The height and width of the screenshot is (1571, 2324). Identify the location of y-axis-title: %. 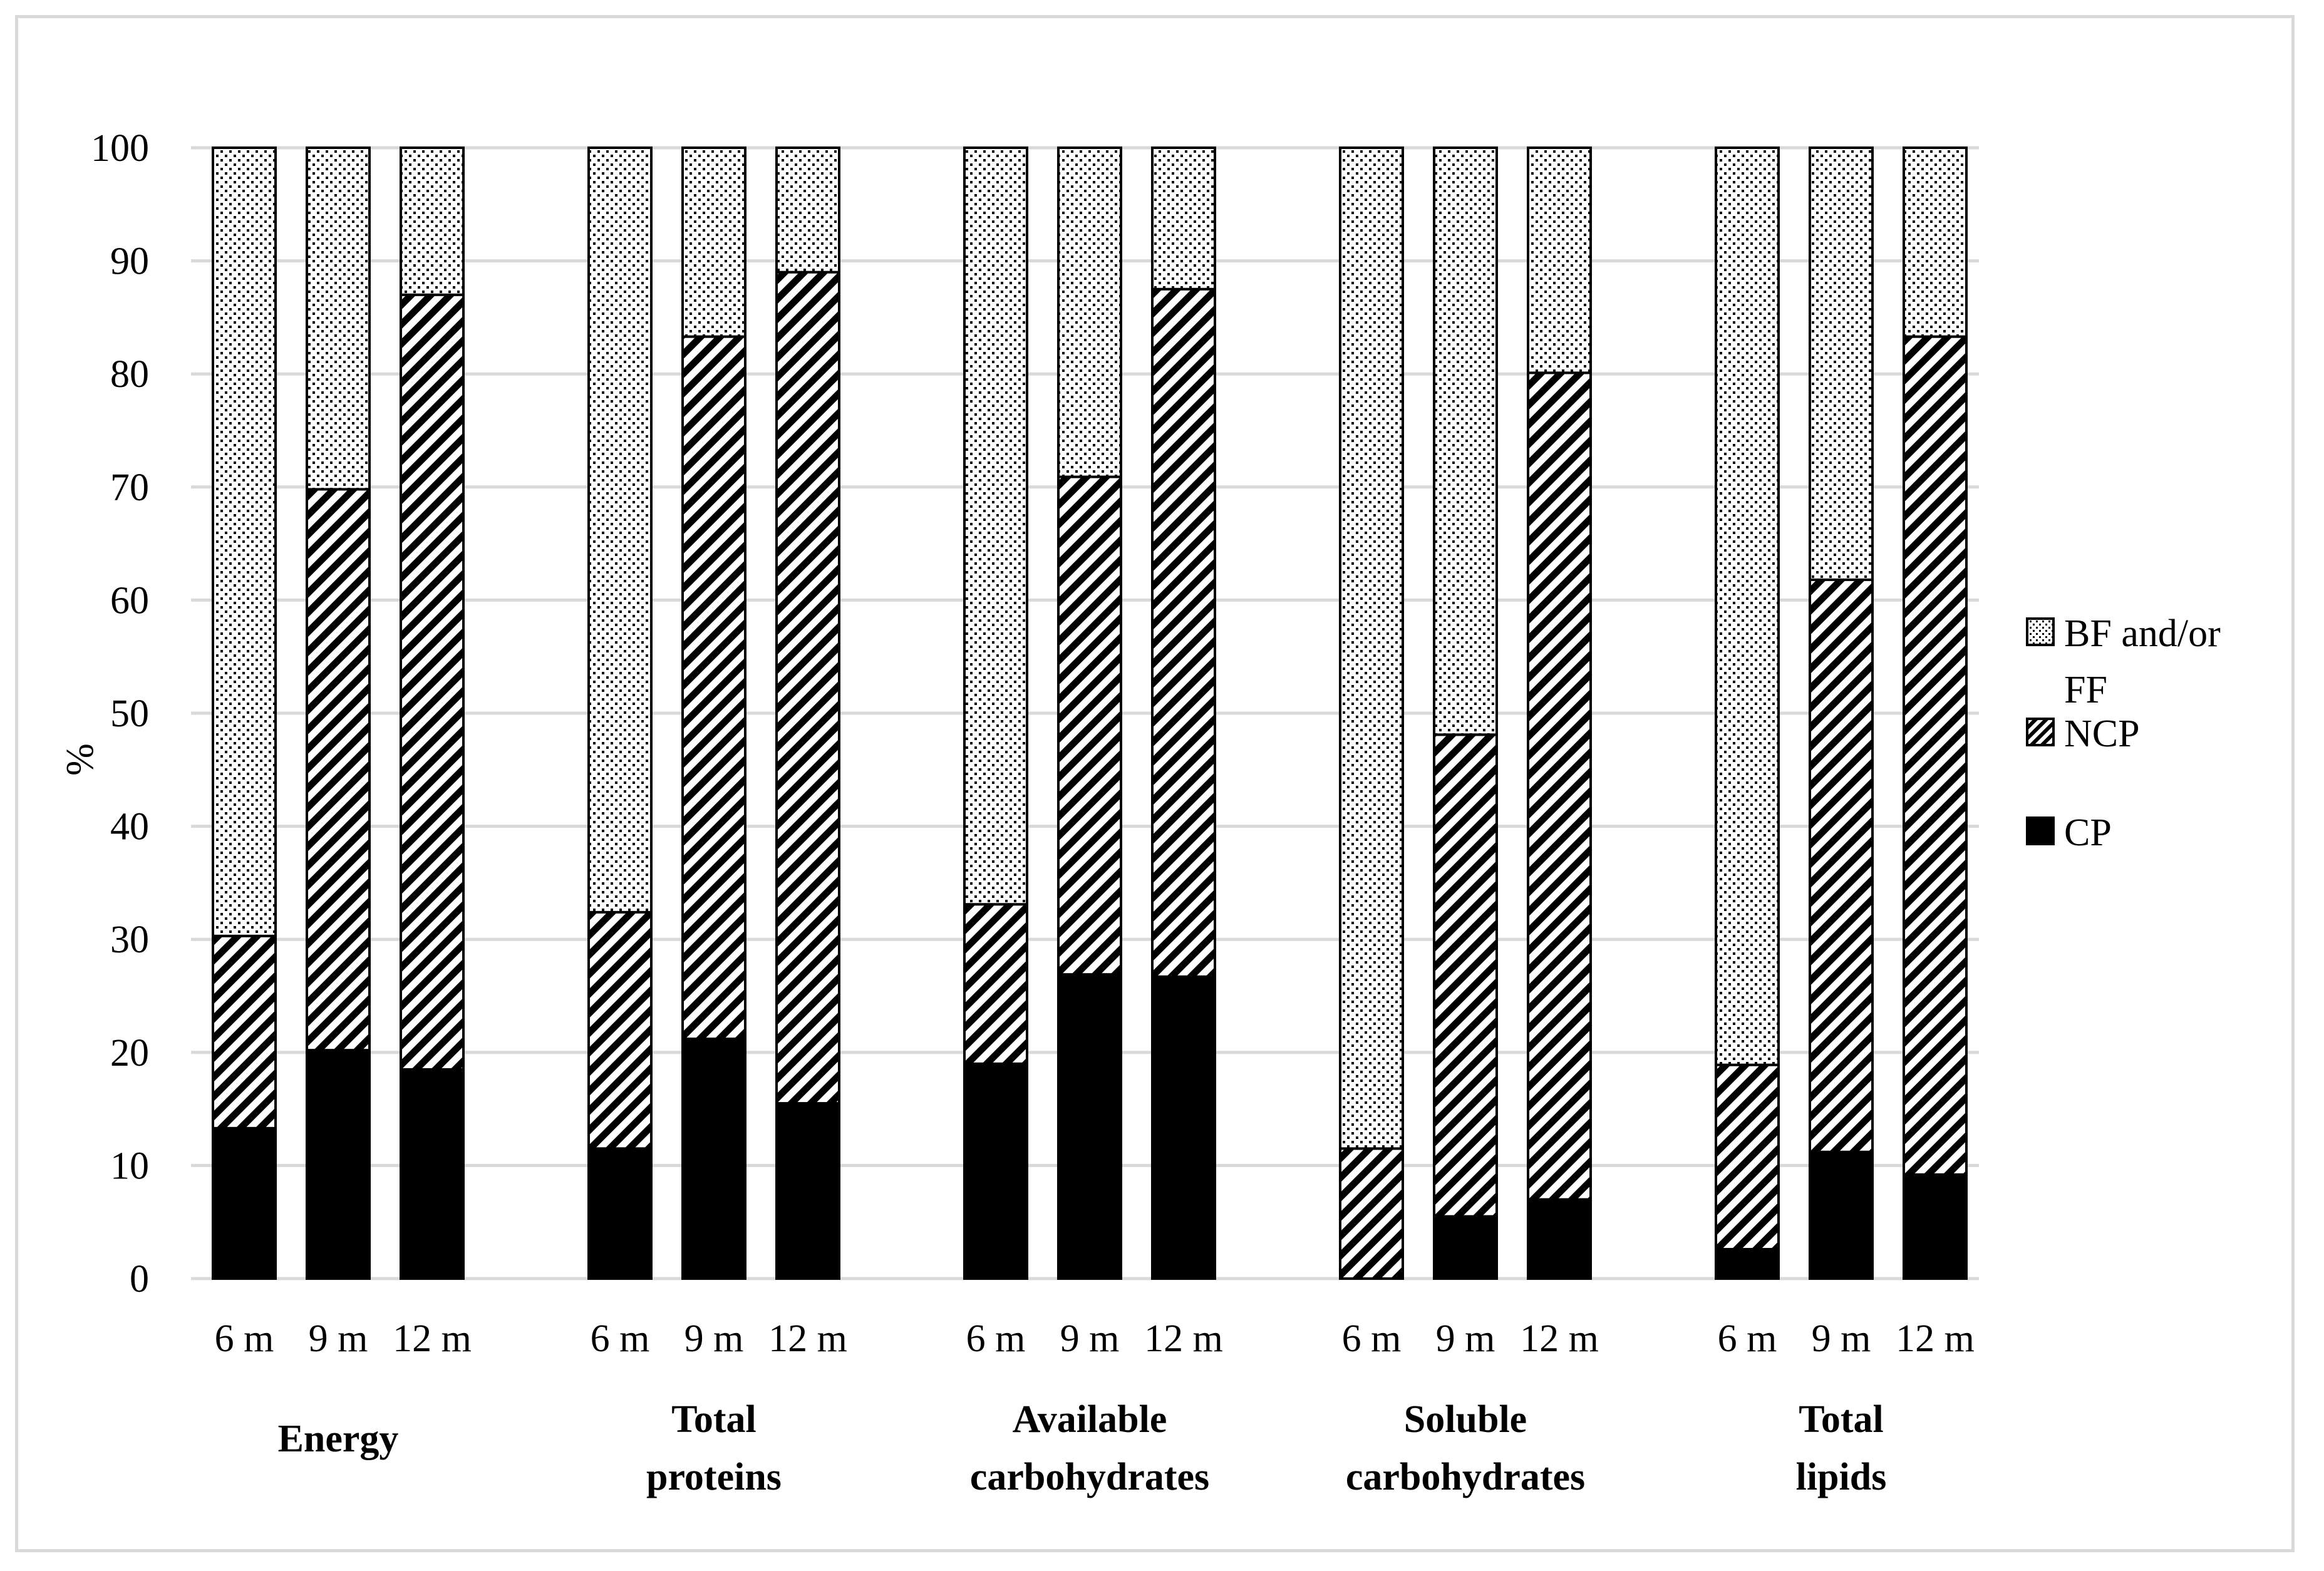
(80, 759).